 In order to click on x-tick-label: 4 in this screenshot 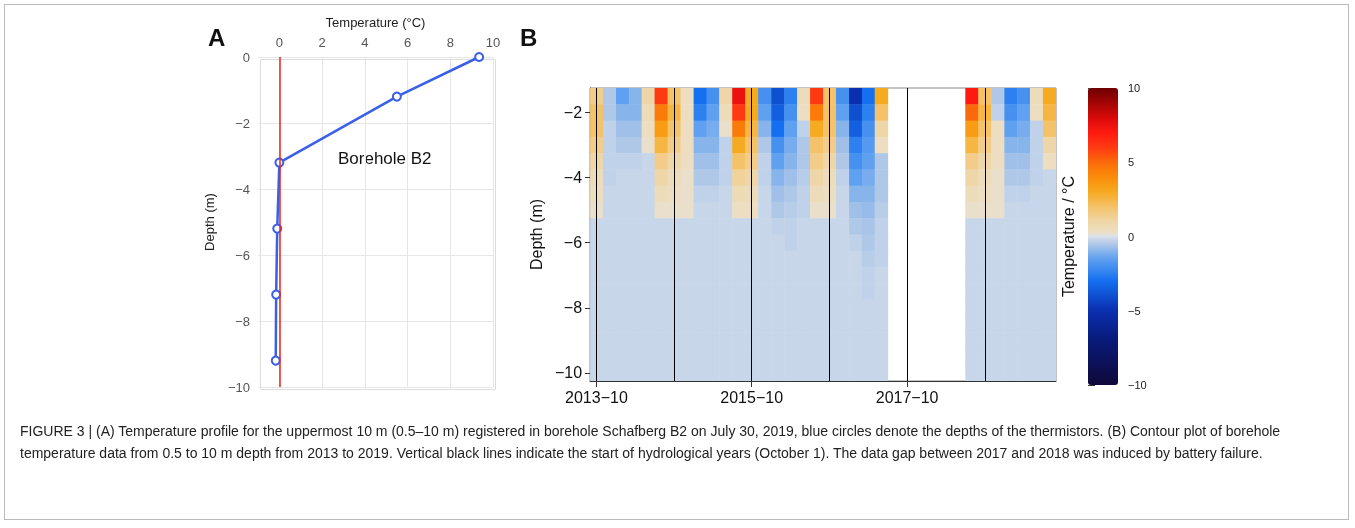, I will do `click(365, 42)`.